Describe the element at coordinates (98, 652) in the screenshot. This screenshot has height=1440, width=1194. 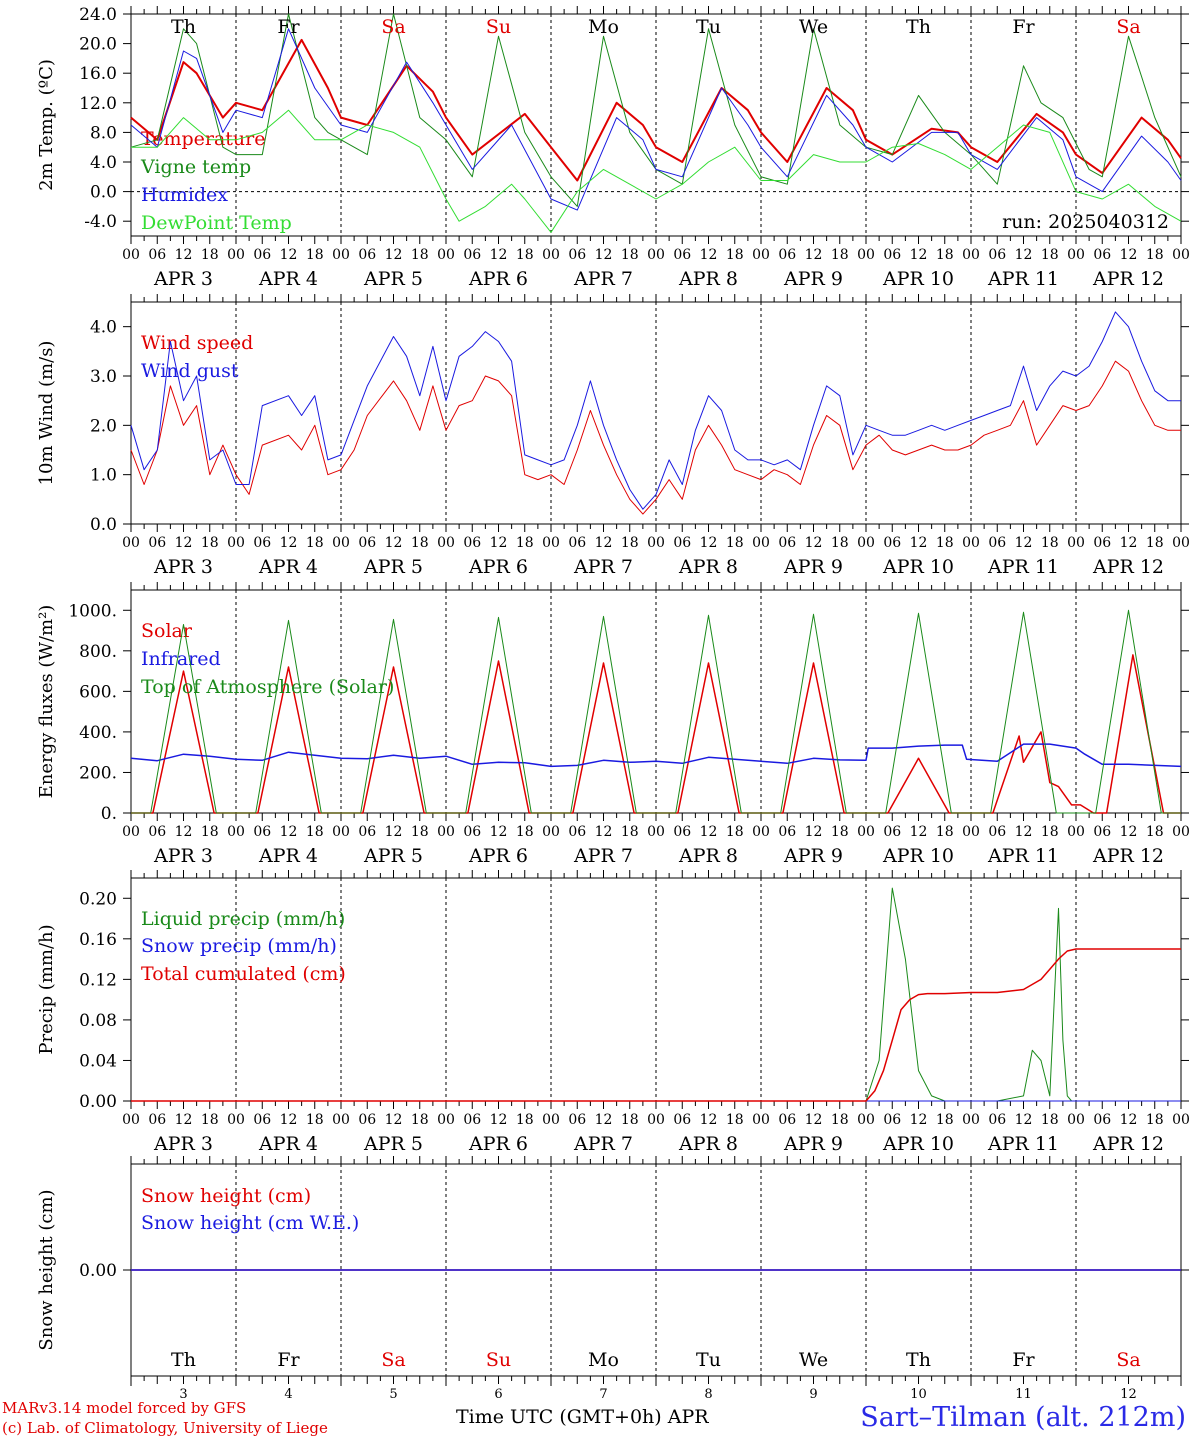
I see `y-tick-label: 800.` at that location.